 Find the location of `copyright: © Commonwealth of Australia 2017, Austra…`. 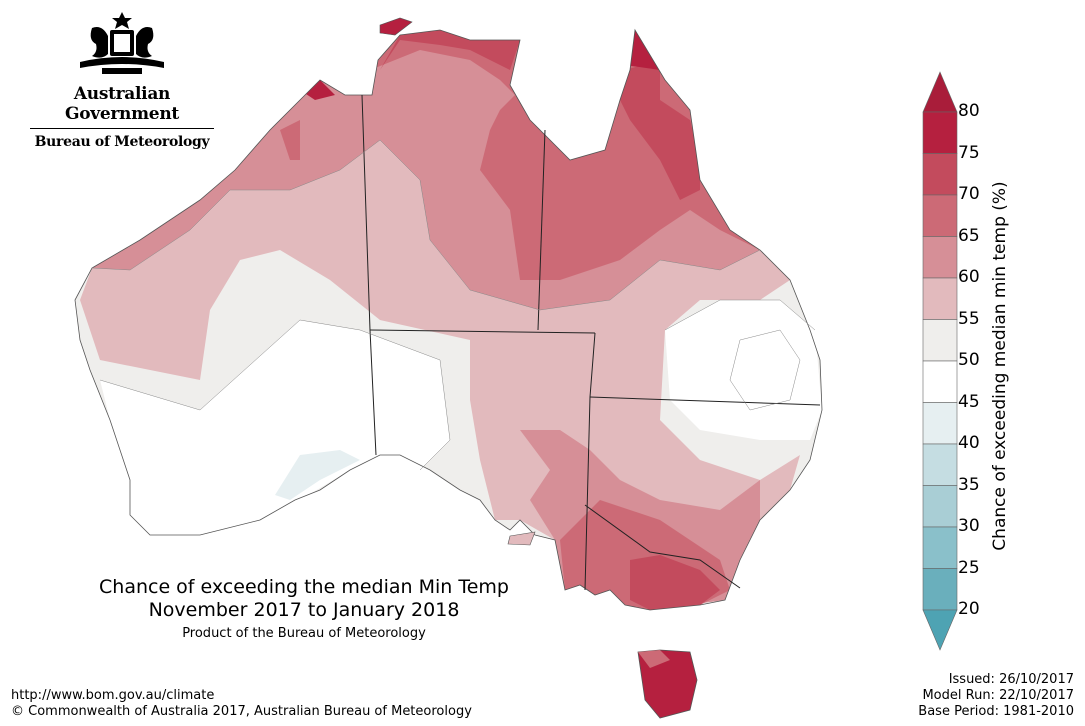

copyright: © Commonwealth of Australia 2017, Austra… is located at coordinates (241, 711).